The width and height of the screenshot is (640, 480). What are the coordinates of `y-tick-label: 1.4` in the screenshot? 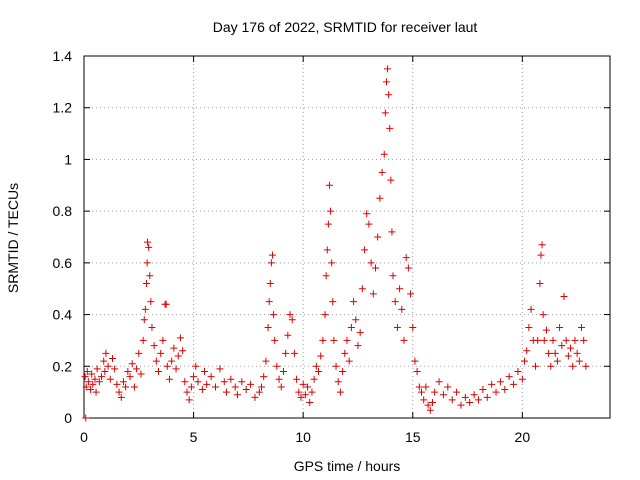 It's located at (63, 56).